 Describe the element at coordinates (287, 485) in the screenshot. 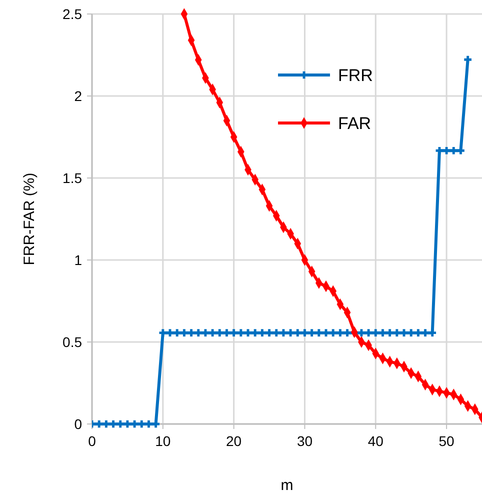

I see `x-axis-title: m` at that location.